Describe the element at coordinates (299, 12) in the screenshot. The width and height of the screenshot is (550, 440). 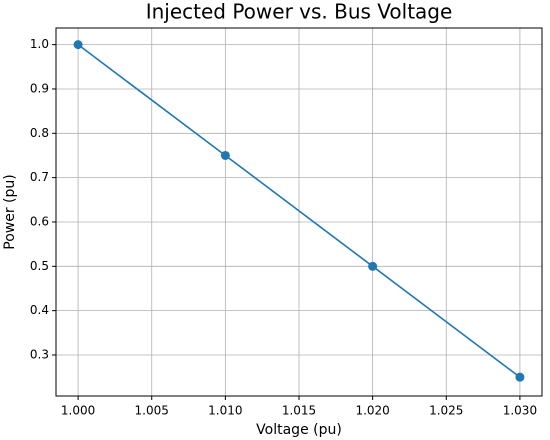
I see `chart-title: Injected Power vs. Bus Voltage` at that location.